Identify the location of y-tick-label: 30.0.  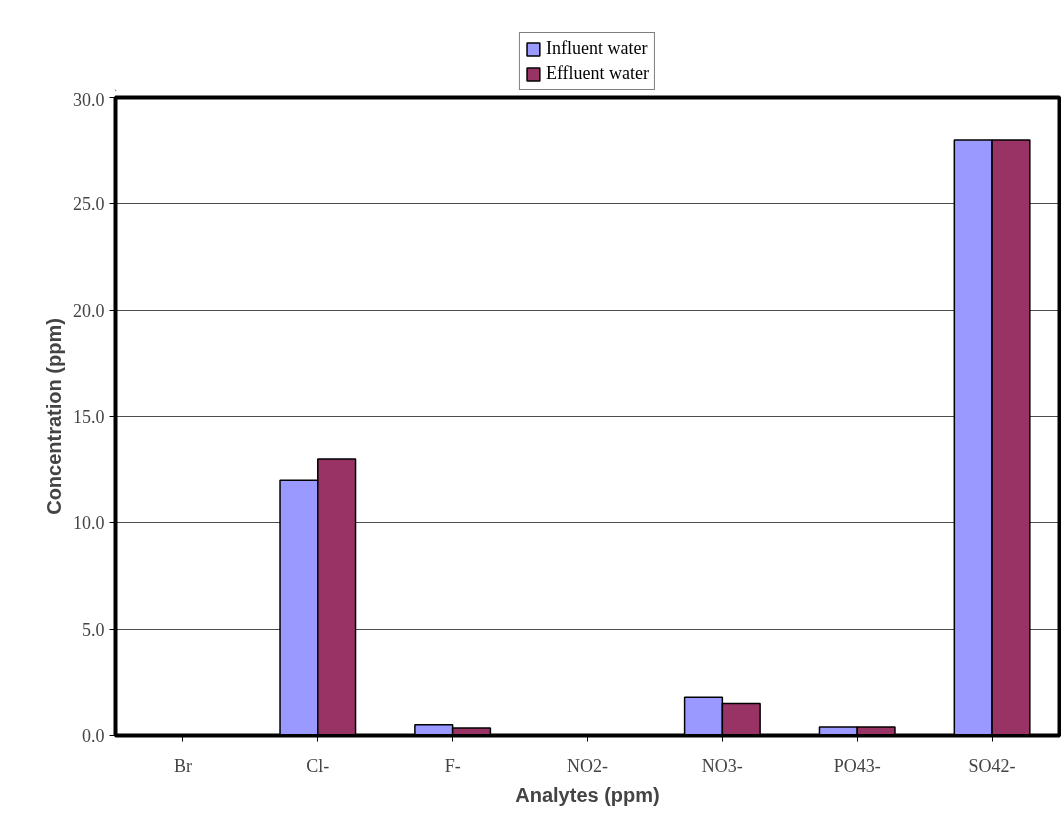
(89, 99).